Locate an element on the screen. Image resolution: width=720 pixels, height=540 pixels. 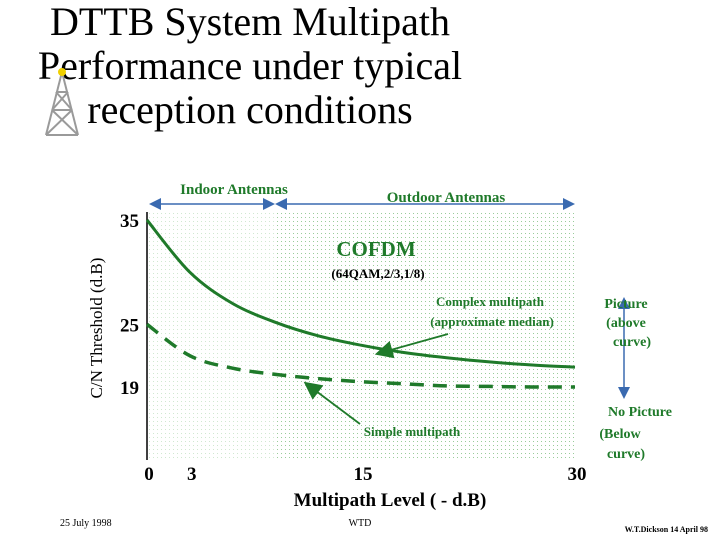
title-line-2: Performance under typical is located at coordinates (250, 65).